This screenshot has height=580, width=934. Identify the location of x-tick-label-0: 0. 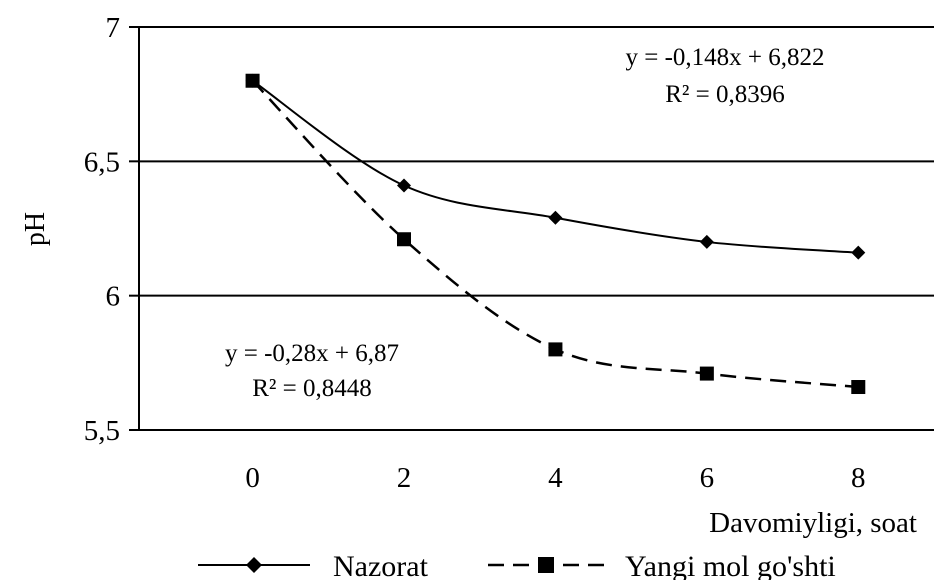
(252, 478).